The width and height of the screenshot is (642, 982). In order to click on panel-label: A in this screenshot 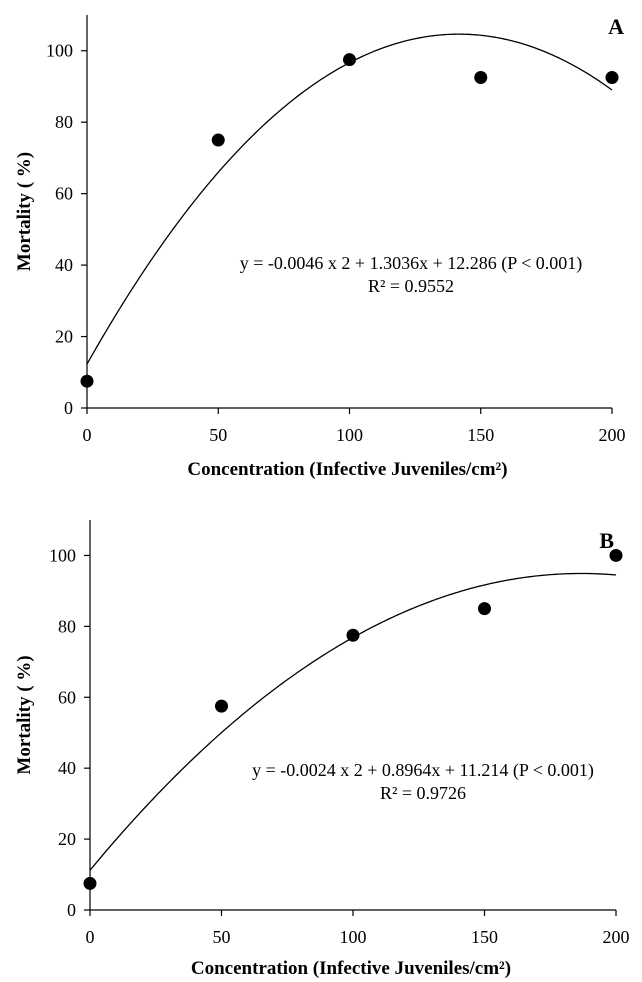, I will do `click(616, 26)`.